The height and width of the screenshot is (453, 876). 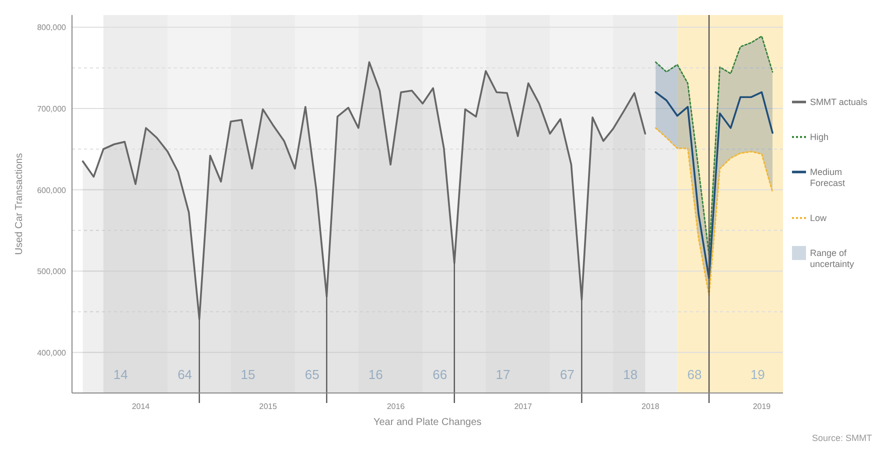 I want to click on x-axis-title: Year and Plate Changes, so click(x=427, y=422).